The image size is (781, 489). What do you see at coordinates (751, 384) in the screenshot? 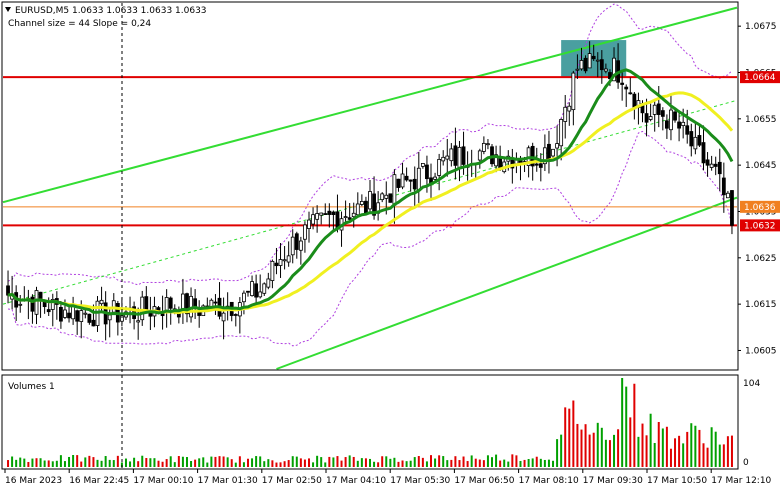
I see `volume-tick-max: 104` at bounding box center [751, 384].